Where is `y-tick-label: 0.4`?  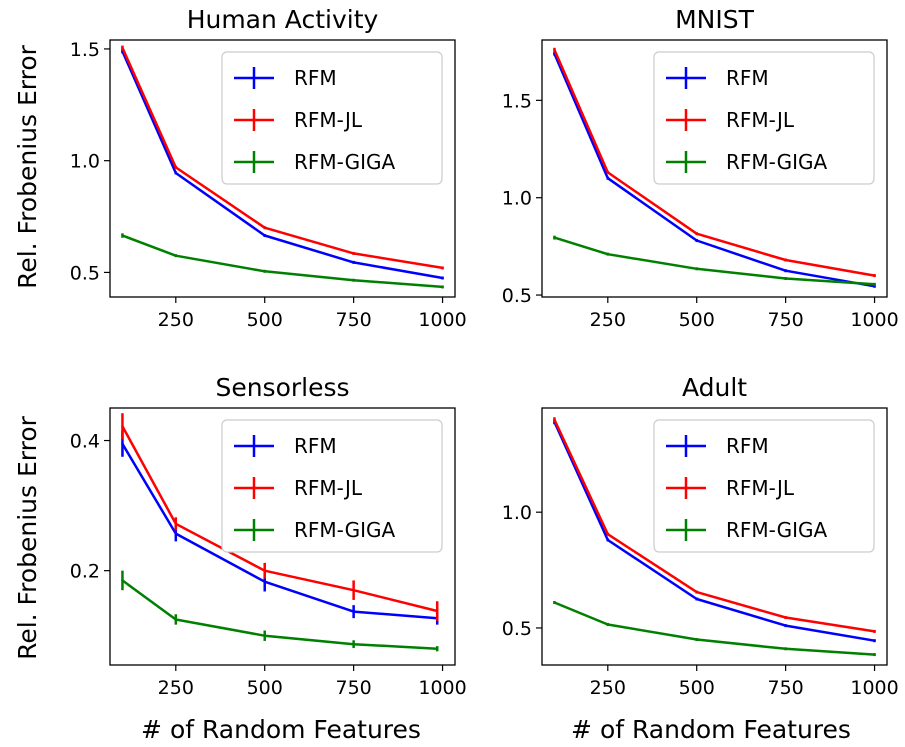 y-tick-label: 0.4 is located at coordinates (85, 442).